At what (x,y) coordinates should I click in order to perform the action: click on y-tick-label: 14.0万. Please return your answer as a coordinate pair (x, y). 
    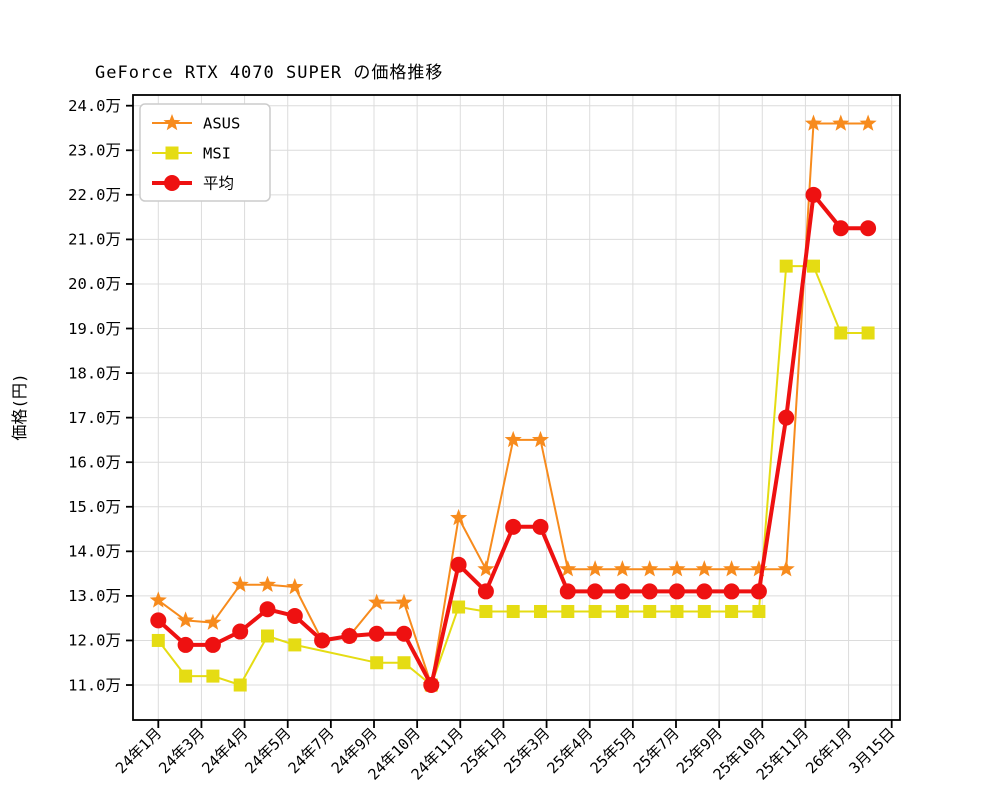
    Looking at the image, I should click on (94, 552).